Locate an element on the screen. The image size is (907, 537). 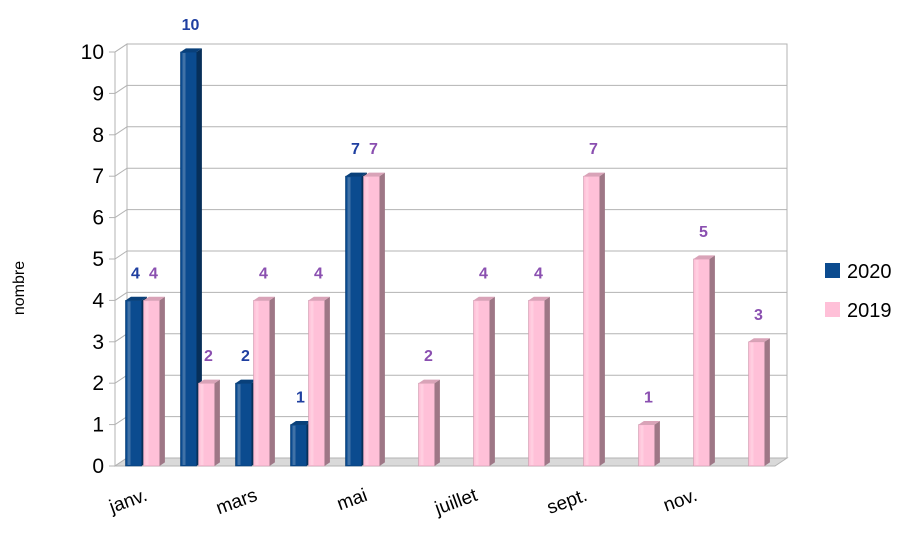
legend-label: 2019 is located at coordinates (869, 311).